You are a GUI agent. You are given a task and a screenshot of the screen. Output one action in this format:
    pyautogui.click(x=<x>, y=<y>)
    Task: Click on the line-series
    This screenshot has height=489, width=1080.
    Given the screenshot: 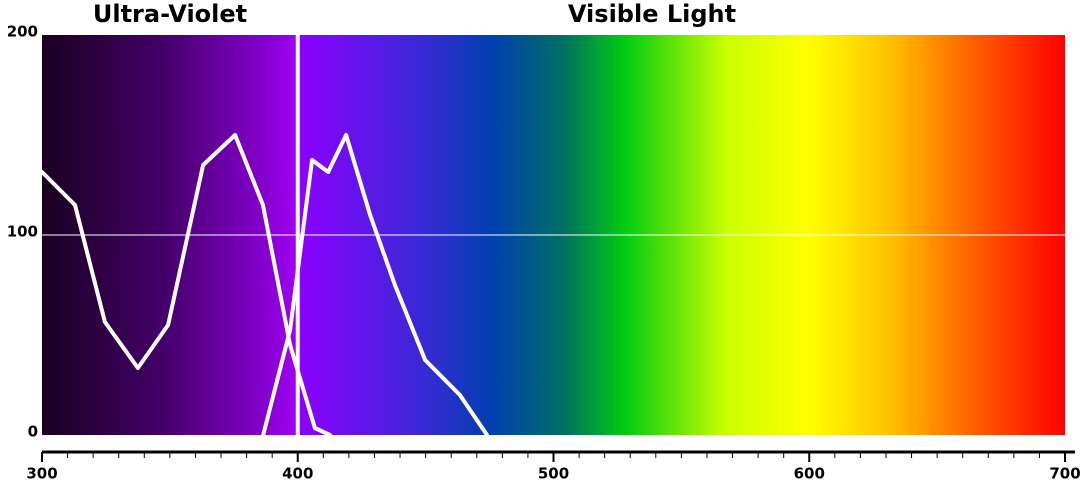 What is the action you would take?
    pyautogui.click(x=375, y=285)
    